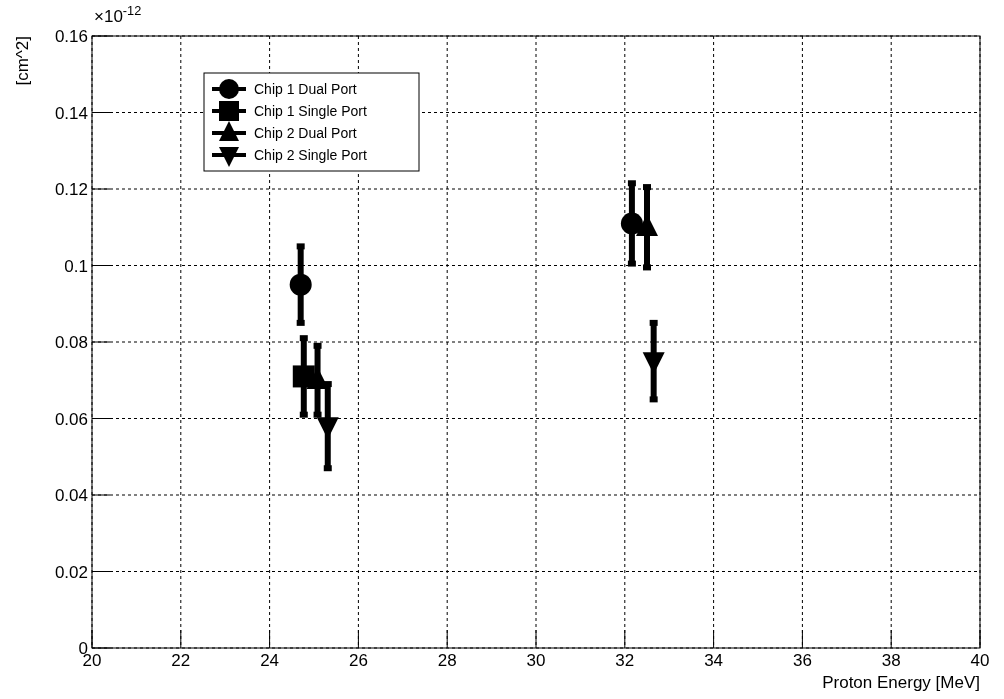 The width and height of the screenshot is (1004, 699). I want to click on x-tick-label: 30, so click(536, 660).